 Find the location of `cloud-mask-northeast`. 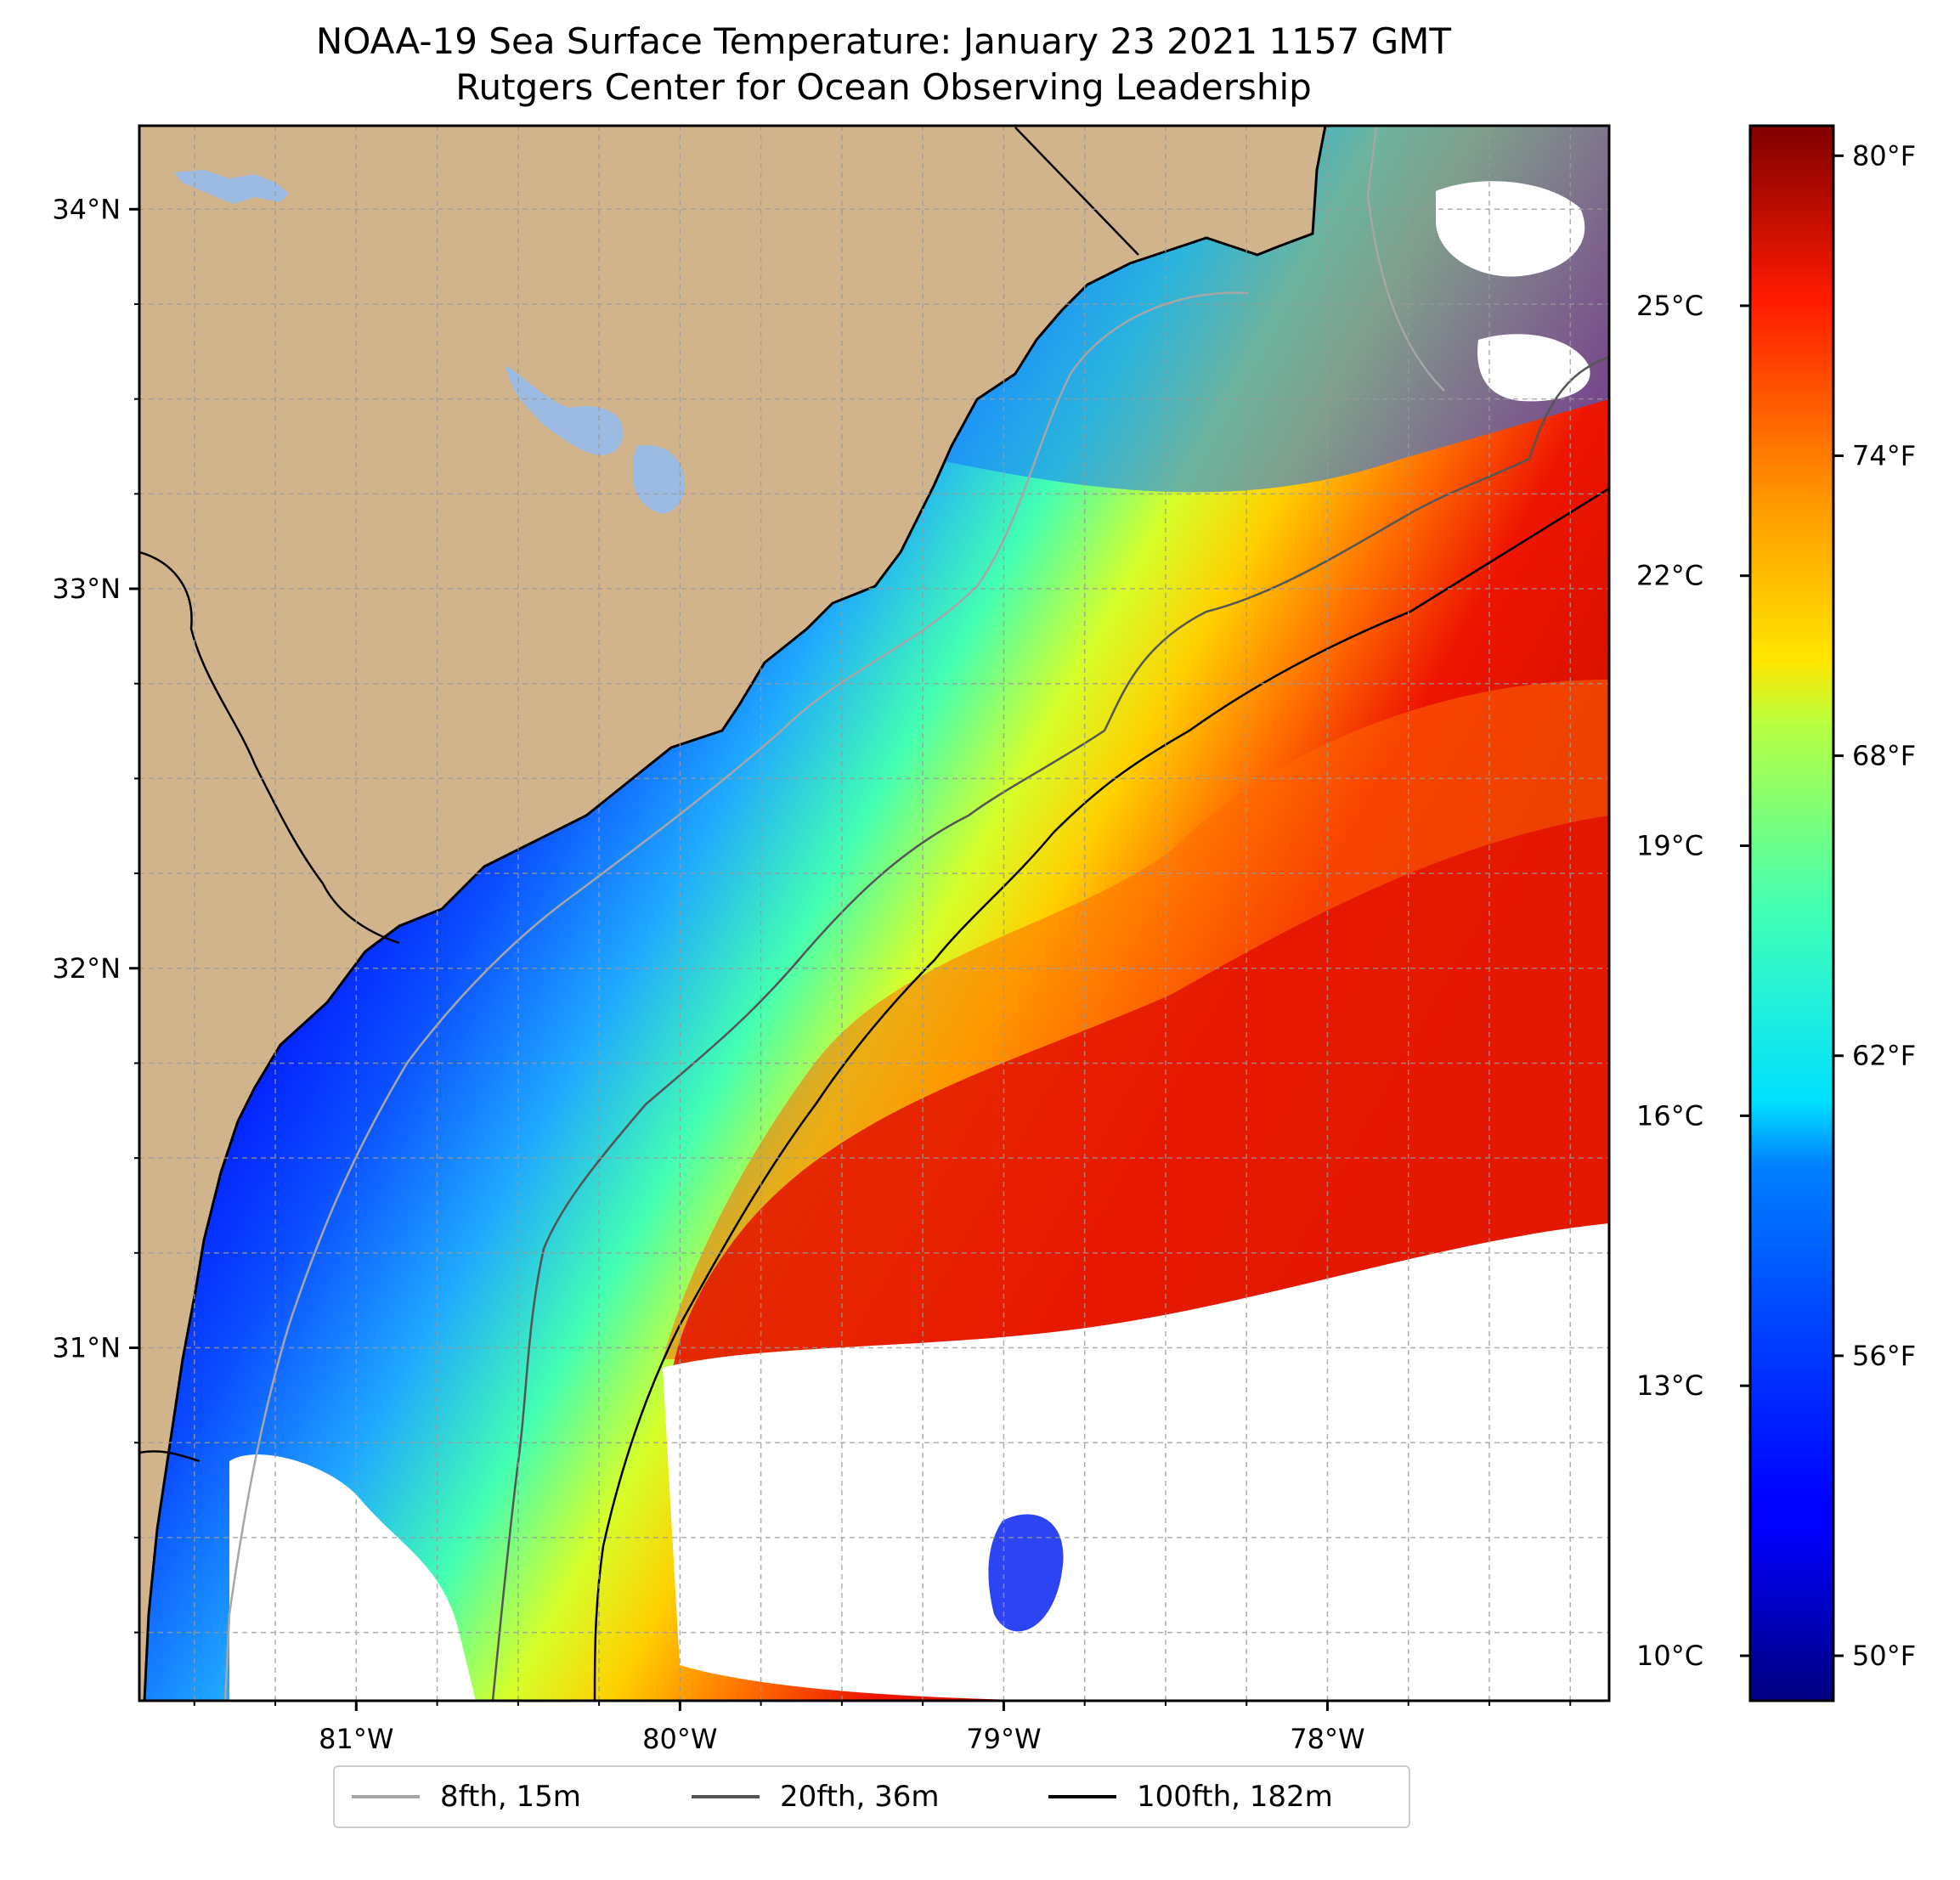

cloud-mask-northeast is located at coordinates (1510, 229).